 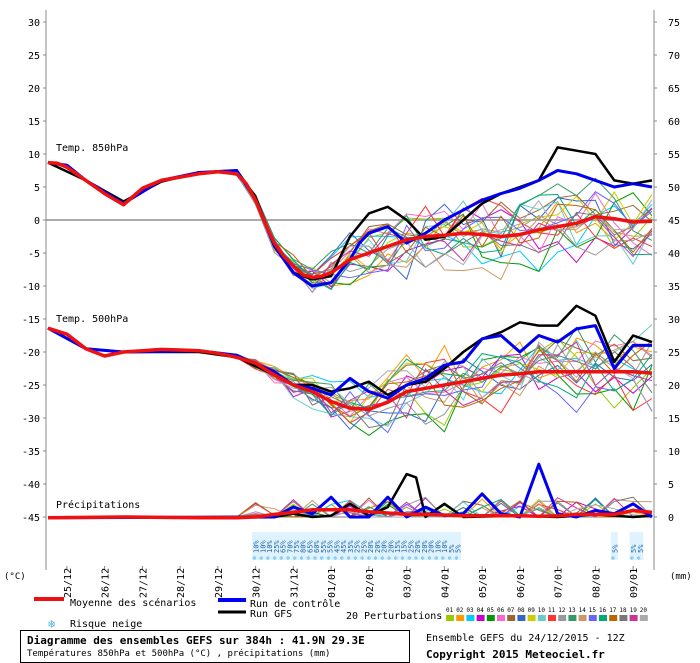 What do you see at coordinates (98, 505) in the screenshot?
I see `label-precip: Précipitations` at bounding box center [98, 505].